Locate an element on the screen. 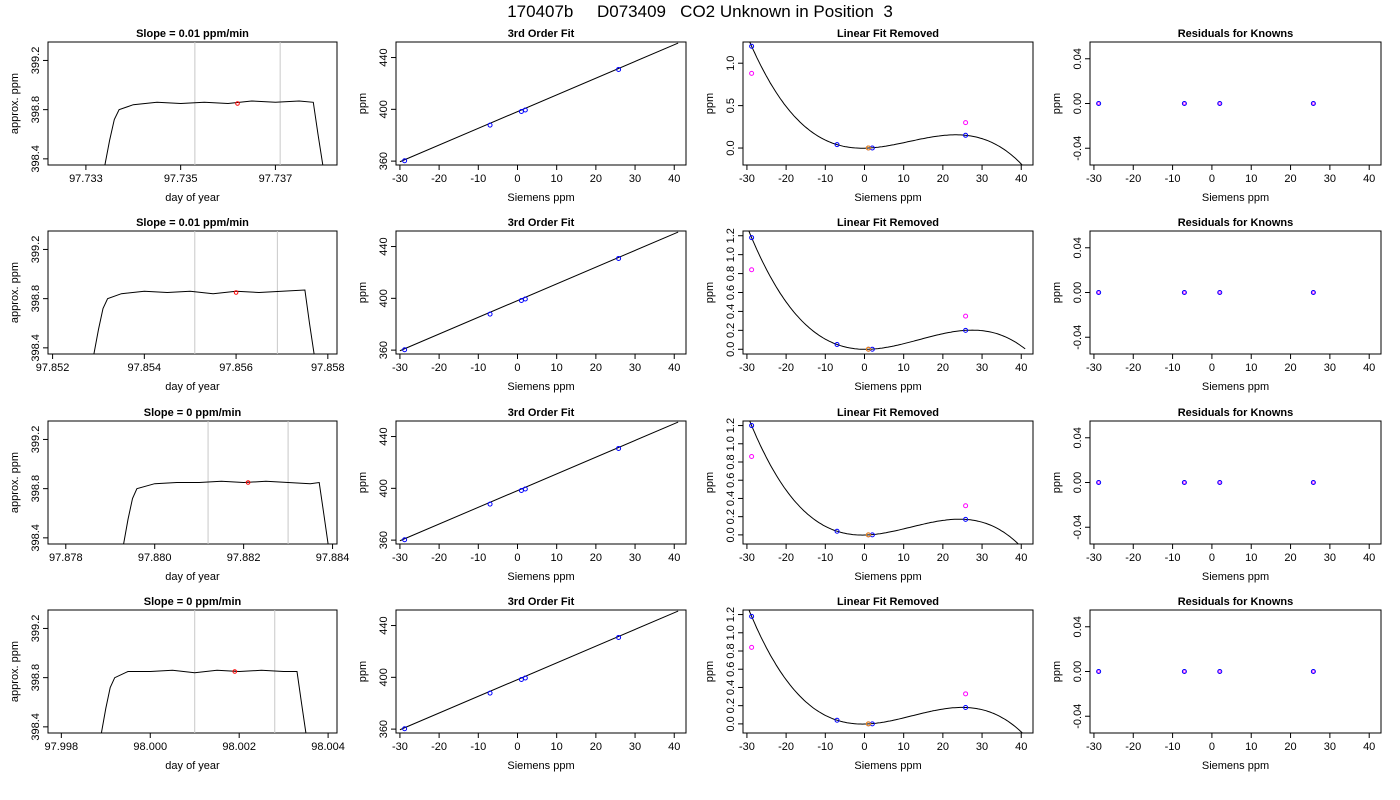  residual-point-inner is located at coordinates (1098, 482).